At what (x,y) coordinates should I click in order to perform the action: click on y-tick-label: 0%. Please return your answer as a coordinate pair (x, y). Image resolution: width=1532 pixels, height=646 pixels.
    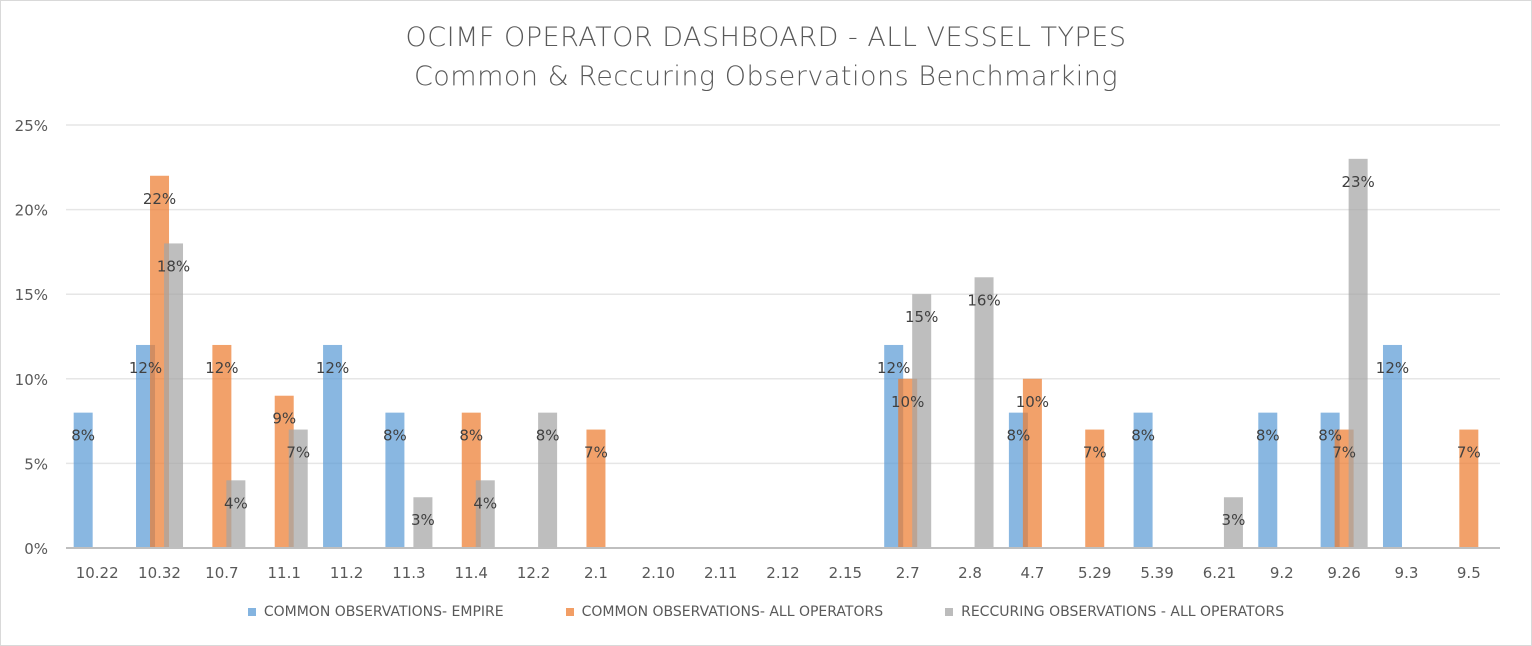
    Looking at the image, I should click on (36, 549).